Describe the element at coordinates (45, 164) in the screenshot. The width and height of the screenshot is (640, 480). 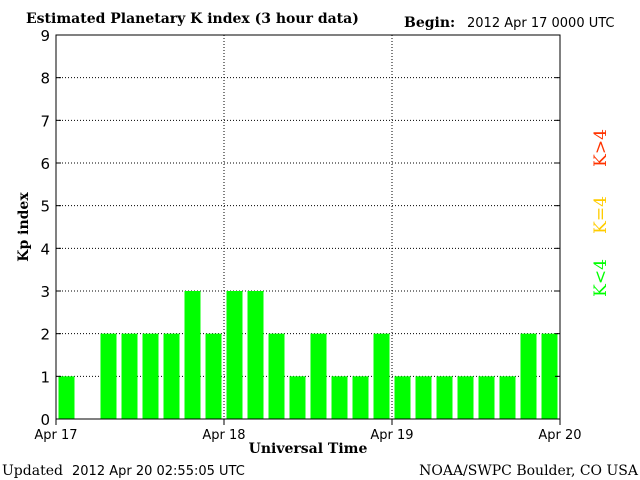
I see `y-tick-label: 6` at that location.